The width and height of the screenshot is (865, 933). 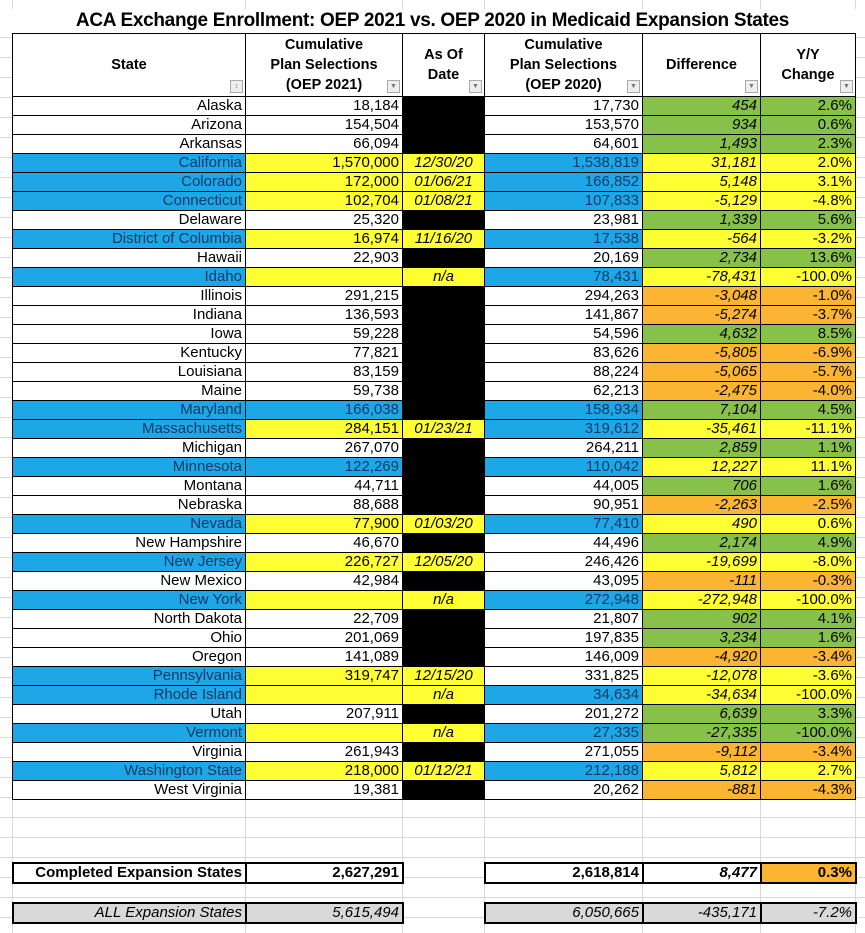 What do you see at coordinates (236, 86) in the screenshot?
I see `sort-filter-icon: ↕` at bounding box center [236, 86].